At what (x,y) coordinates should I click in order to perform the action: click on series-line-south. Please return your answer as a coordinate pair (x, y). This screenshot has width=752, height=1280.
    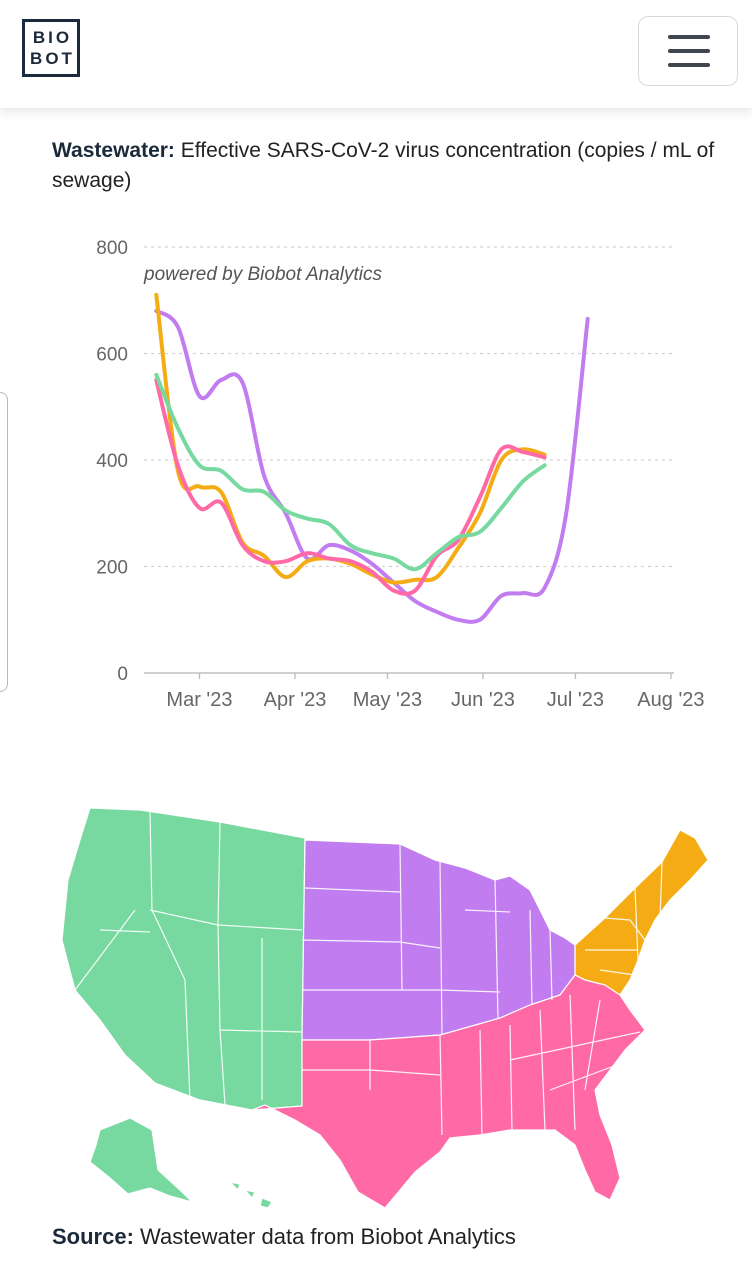
    Looking at the image, I should click on (350, 487).